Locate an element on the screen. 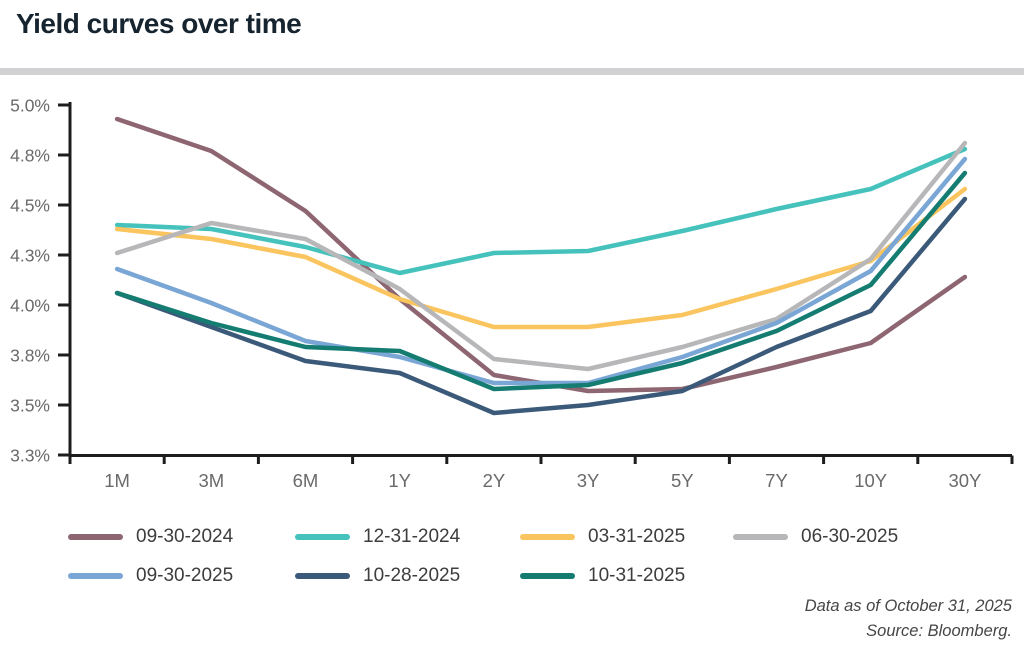 Image resolution: width=1024 pixels, height=658 pixels. x-tick-label: 1M is located at coordinates (117, 480).